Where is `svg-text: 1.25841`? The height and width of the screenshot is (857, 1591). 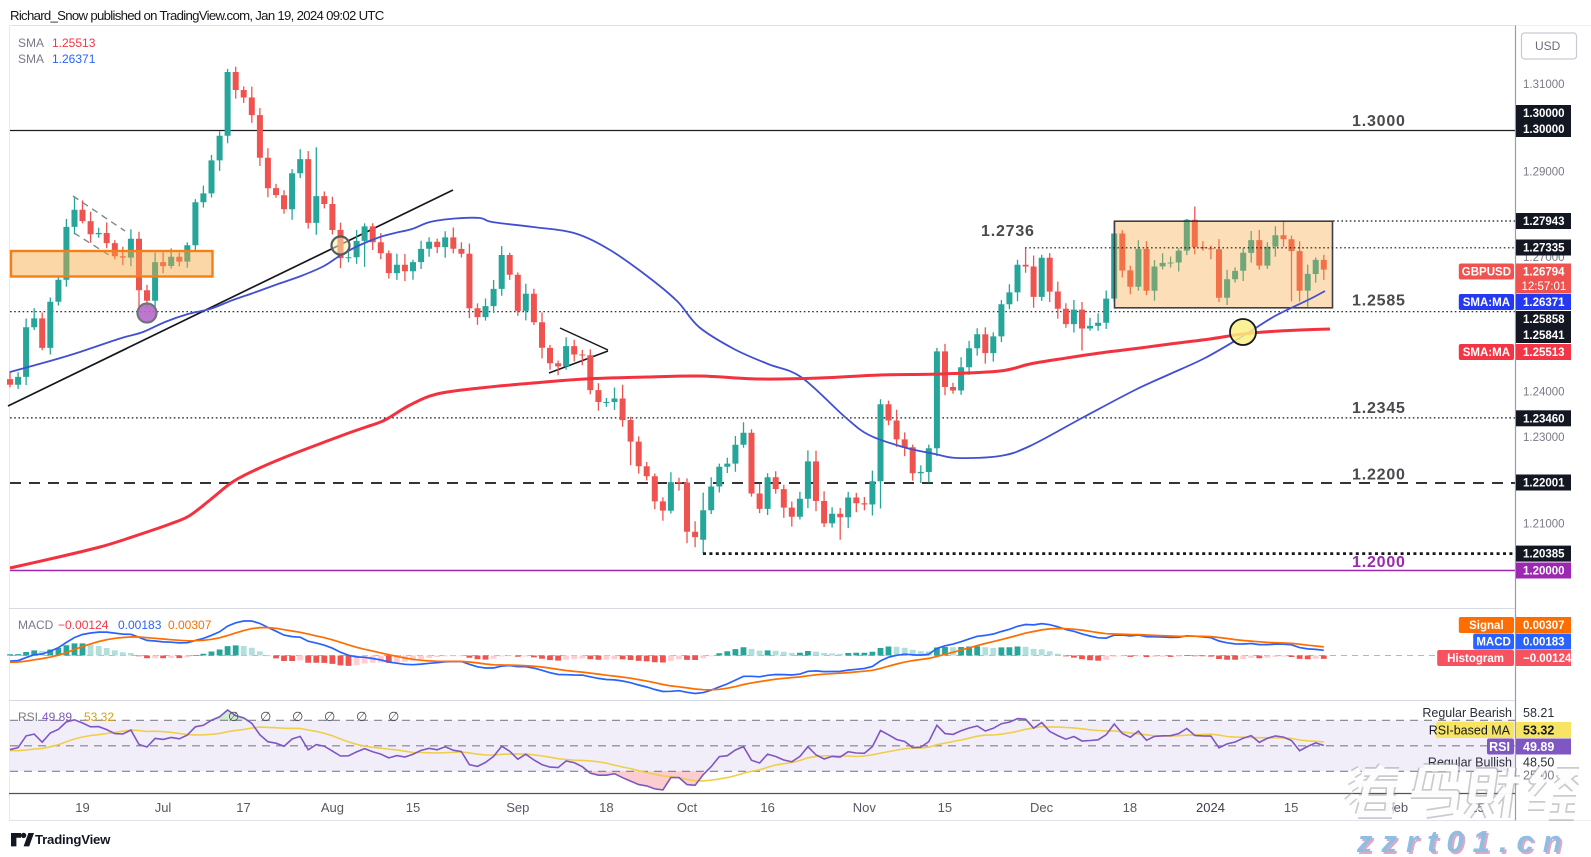
svg-text: 1.25841 is located at coordinates (1544, 336).